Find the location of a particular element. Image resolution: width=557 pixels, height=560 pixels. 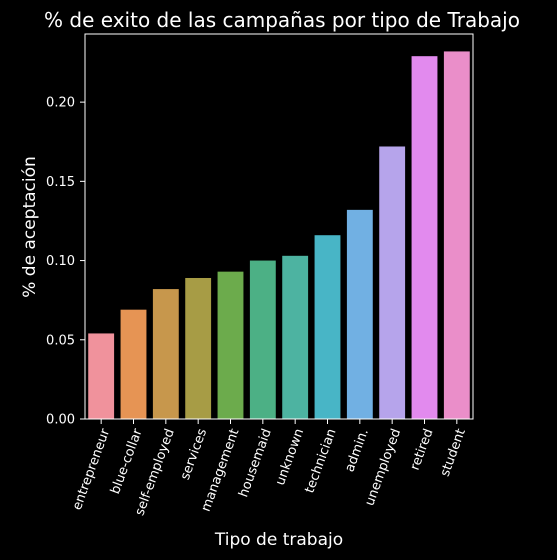

y-axis-ticks: 0.00 0.05 0.10 0.15 0.20 is located at coordinates (65, 262).